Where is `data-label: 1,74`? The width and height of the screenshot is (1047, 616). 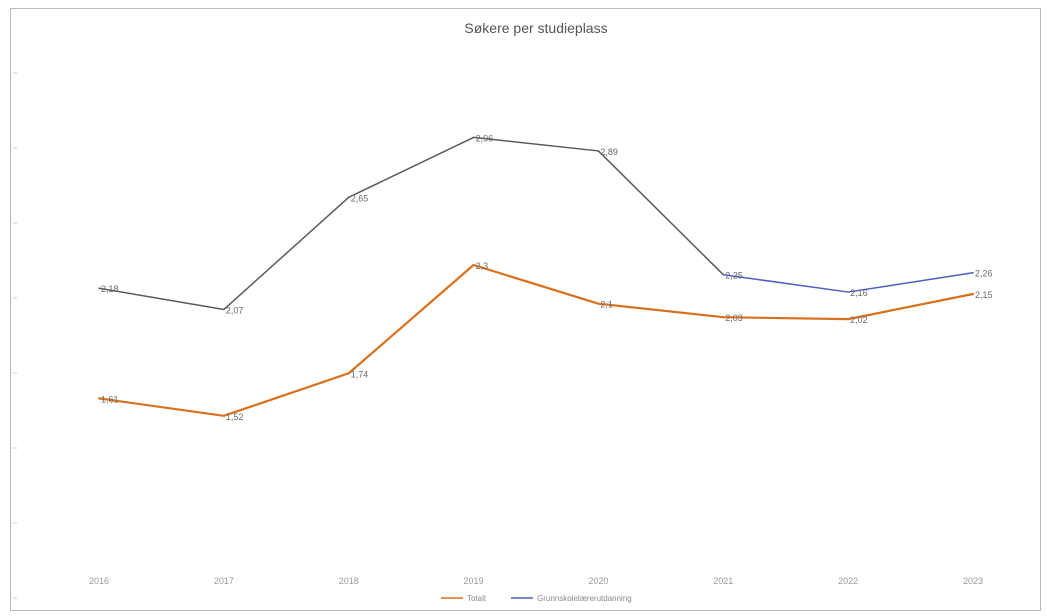
data-label: 1,74 is located at coordinates (360, 374).